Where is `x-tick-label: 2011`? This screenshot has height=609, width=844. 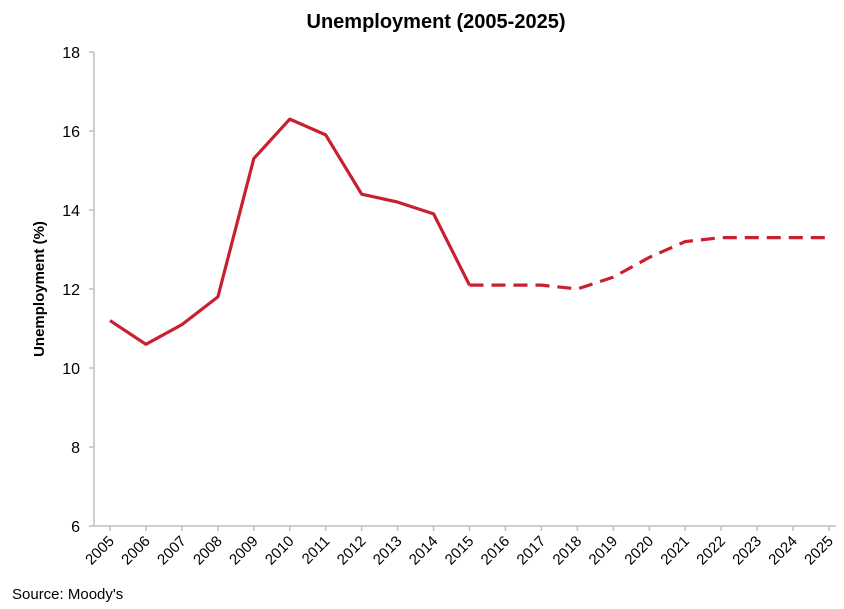 x-tick-label: 2011 is located at coordinates (316, 550).